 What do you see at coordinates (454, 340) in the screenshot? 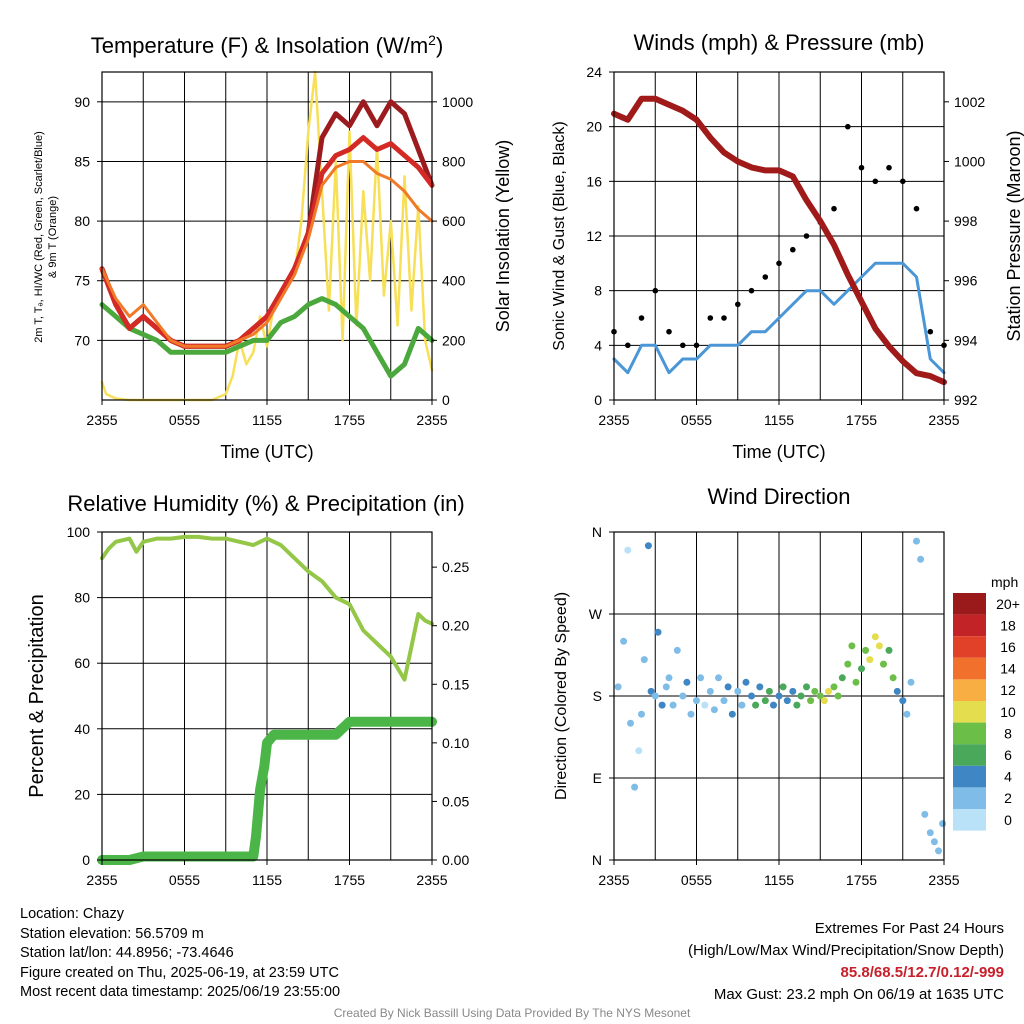
I see `temp-ytick-label-right: 200` at bounding box center [454, 340].